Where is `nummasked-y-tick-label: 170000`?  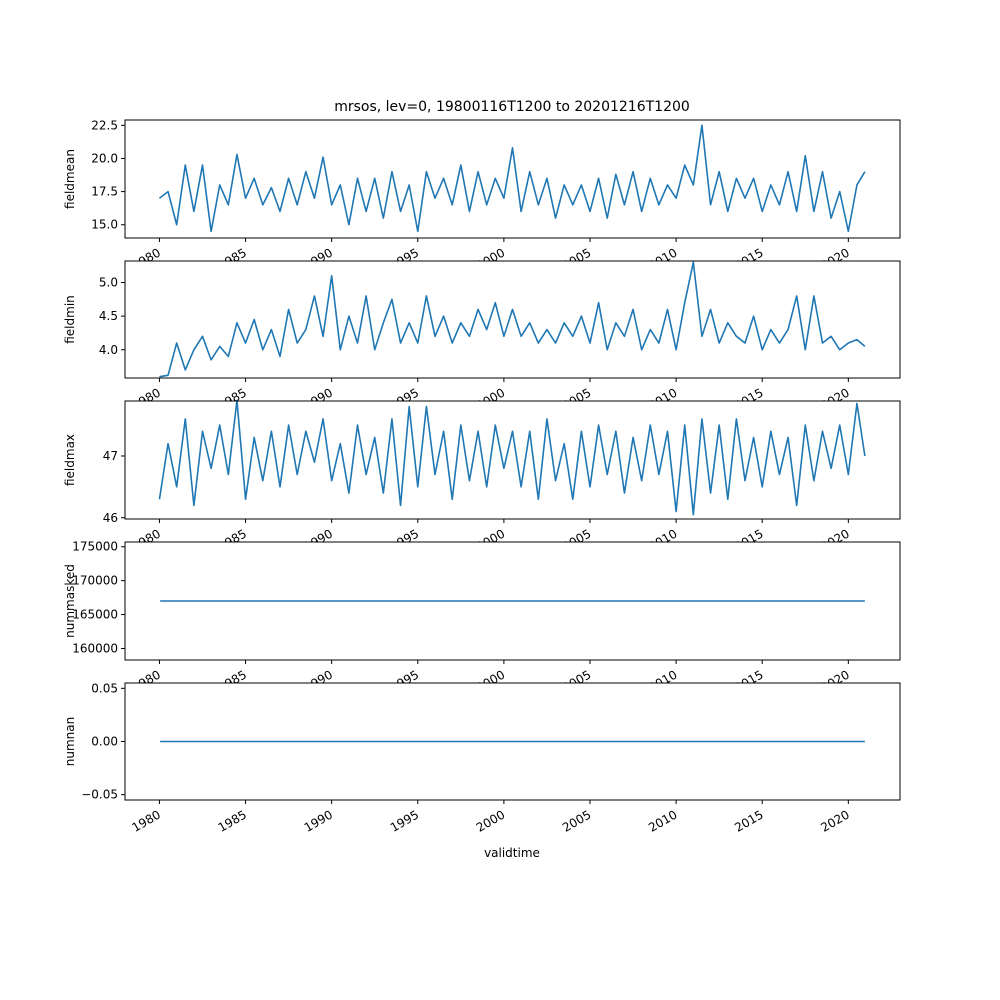
nummasked-y-tick-label: 170000 is located at coordinates (95, 581).